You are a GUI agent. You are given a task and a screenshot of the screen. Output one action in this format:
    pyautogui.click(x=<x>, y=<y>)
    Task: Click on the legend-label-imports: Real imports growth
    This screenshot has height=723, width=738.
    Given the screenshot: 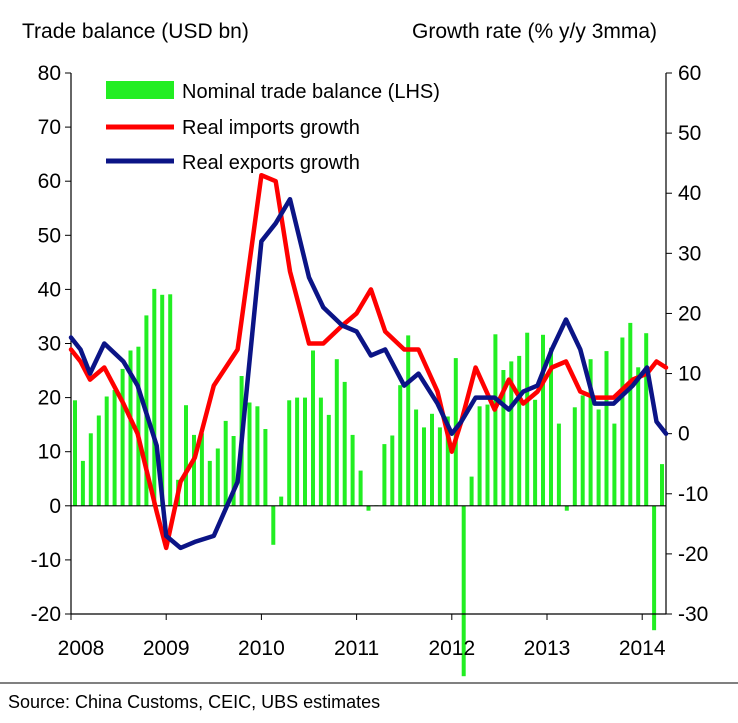 What is the action you would take?
    pyautogui.click(x=271, y=128)
    